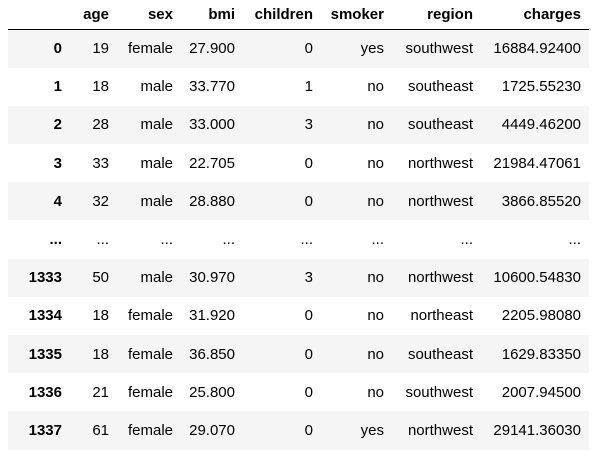  I want to click on cell-bmi: 30.970, so click(212, 278).